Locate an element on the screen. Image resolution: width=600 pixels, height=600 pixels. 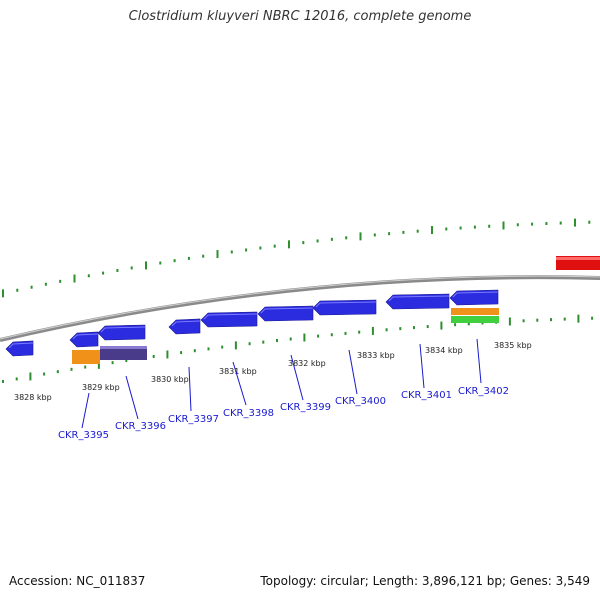
red-gene-shine is located at coordinates (578, 258).